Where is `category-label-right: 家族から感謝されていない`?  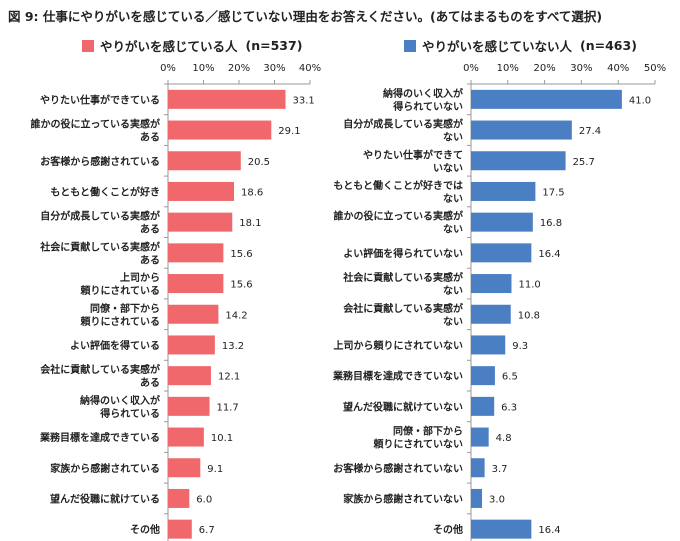
category-label-right: 家族から感謝されていない is located at coordinates (403, 498).